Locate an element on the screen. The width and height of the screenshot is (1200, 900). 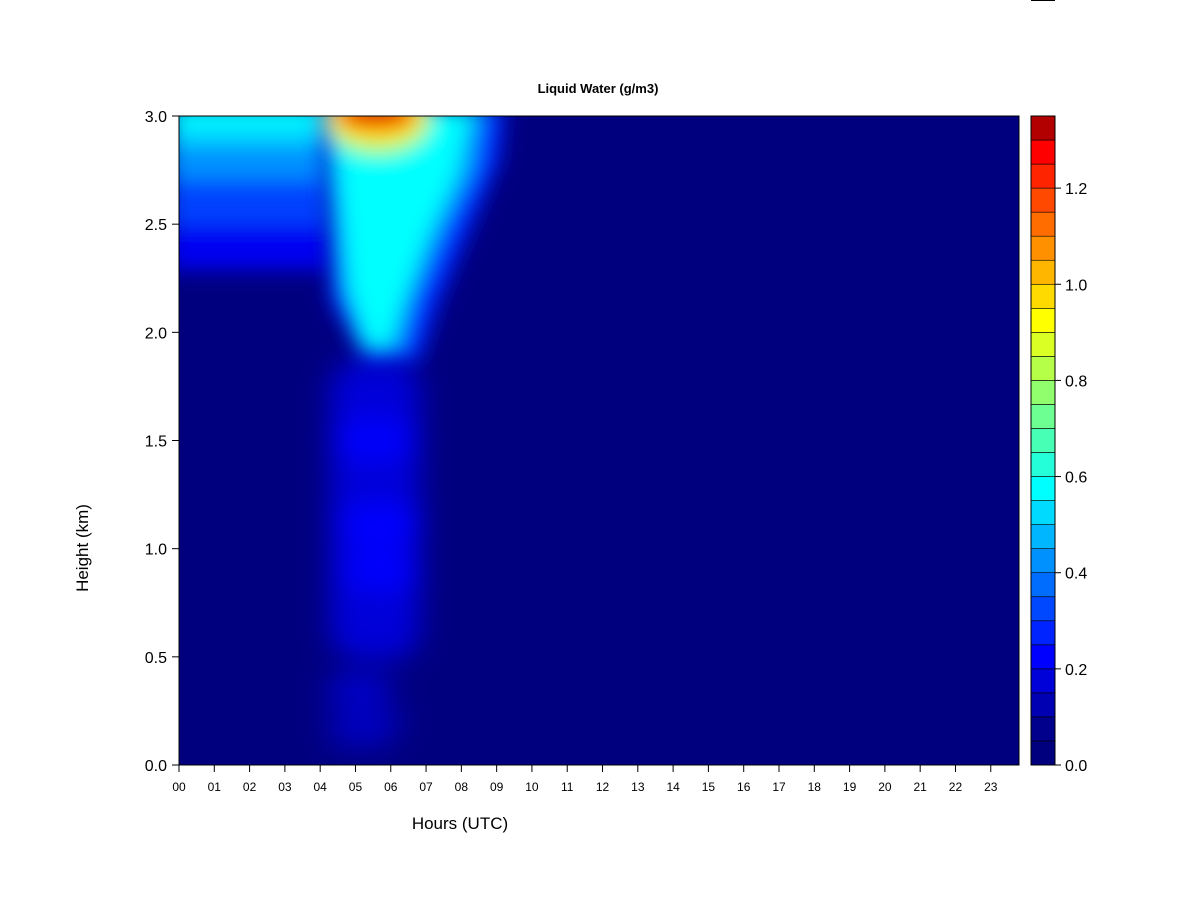
x-tick-label: 10 is located at coordinates (532, 787).